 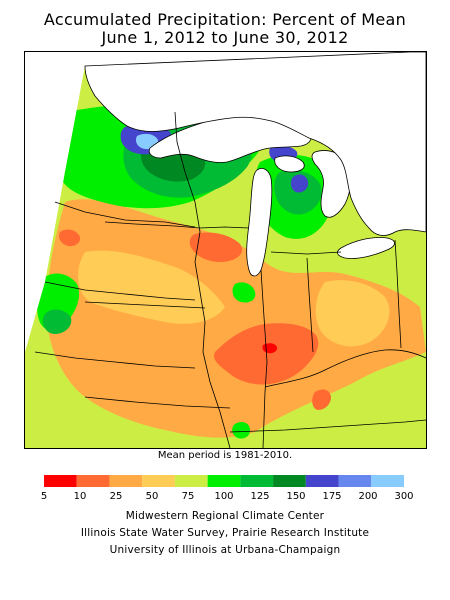 What do you see at coordinates (225, 516) in the screenshot?
I see `credit-mrcc: Midwestern Regional Climate Center` at bounding box center [225, 516].